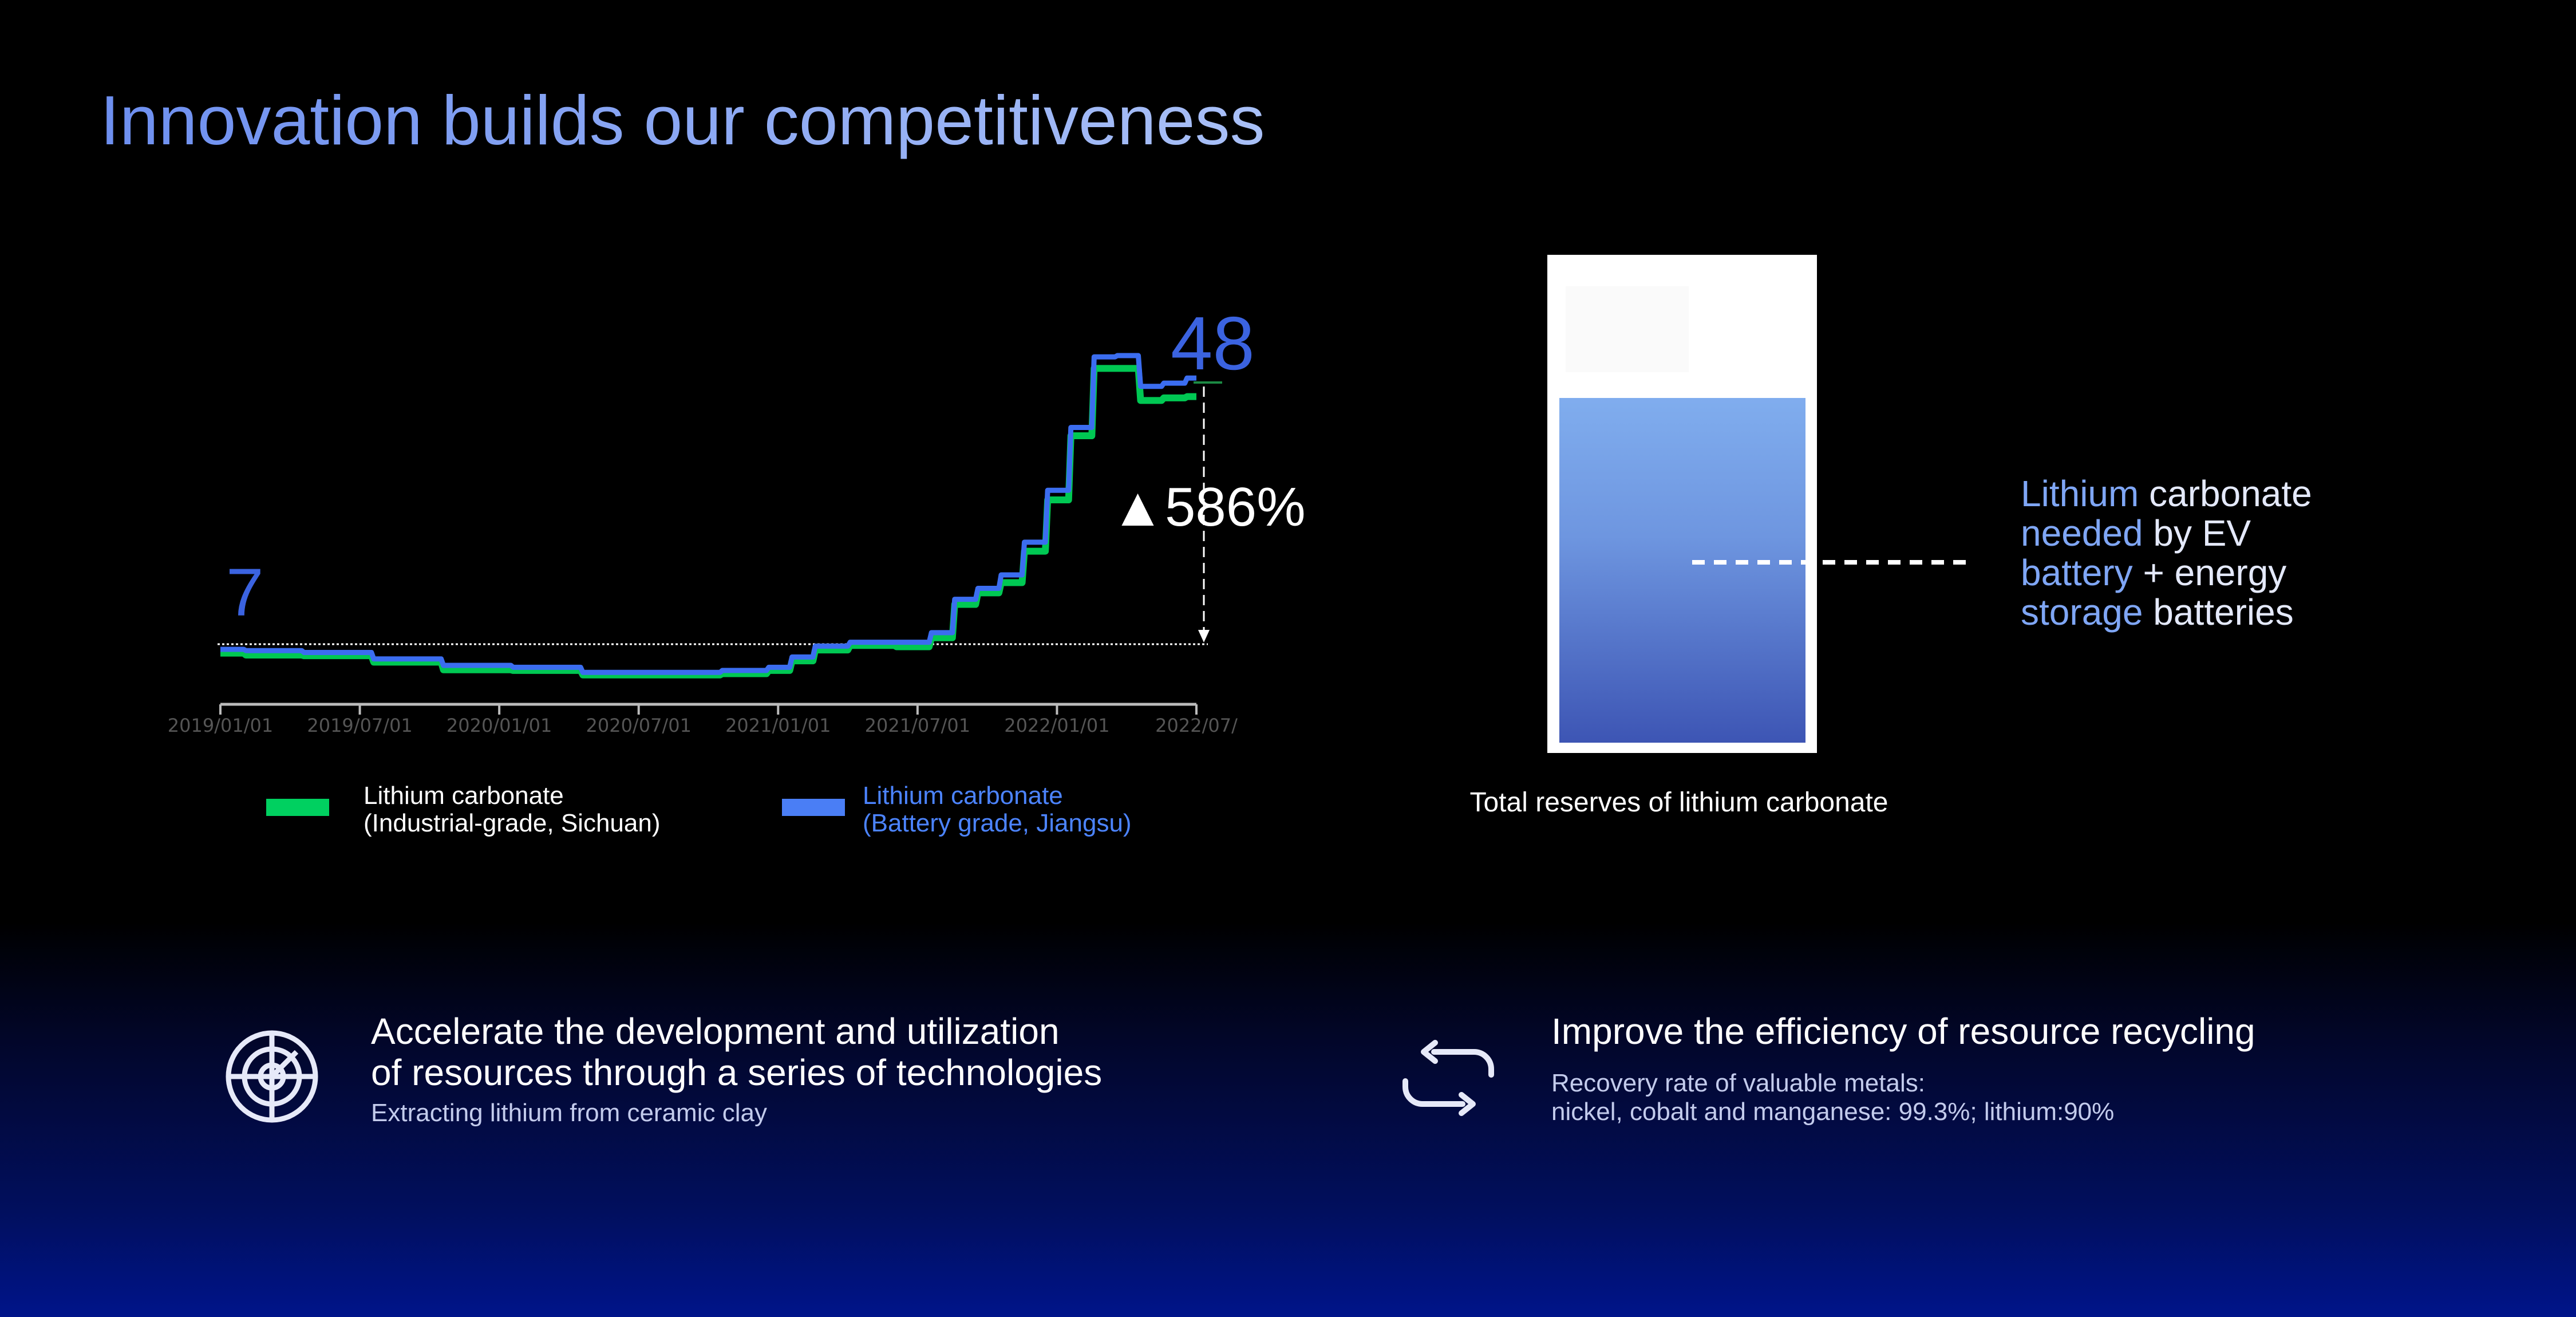 Image resolution: width=2576 pixels, height=1317 pixels. What do you see at coordinates (2225, 493) in the screenshot?
I see `needed-rest: carbonate` at bounding box center [2225, 493].